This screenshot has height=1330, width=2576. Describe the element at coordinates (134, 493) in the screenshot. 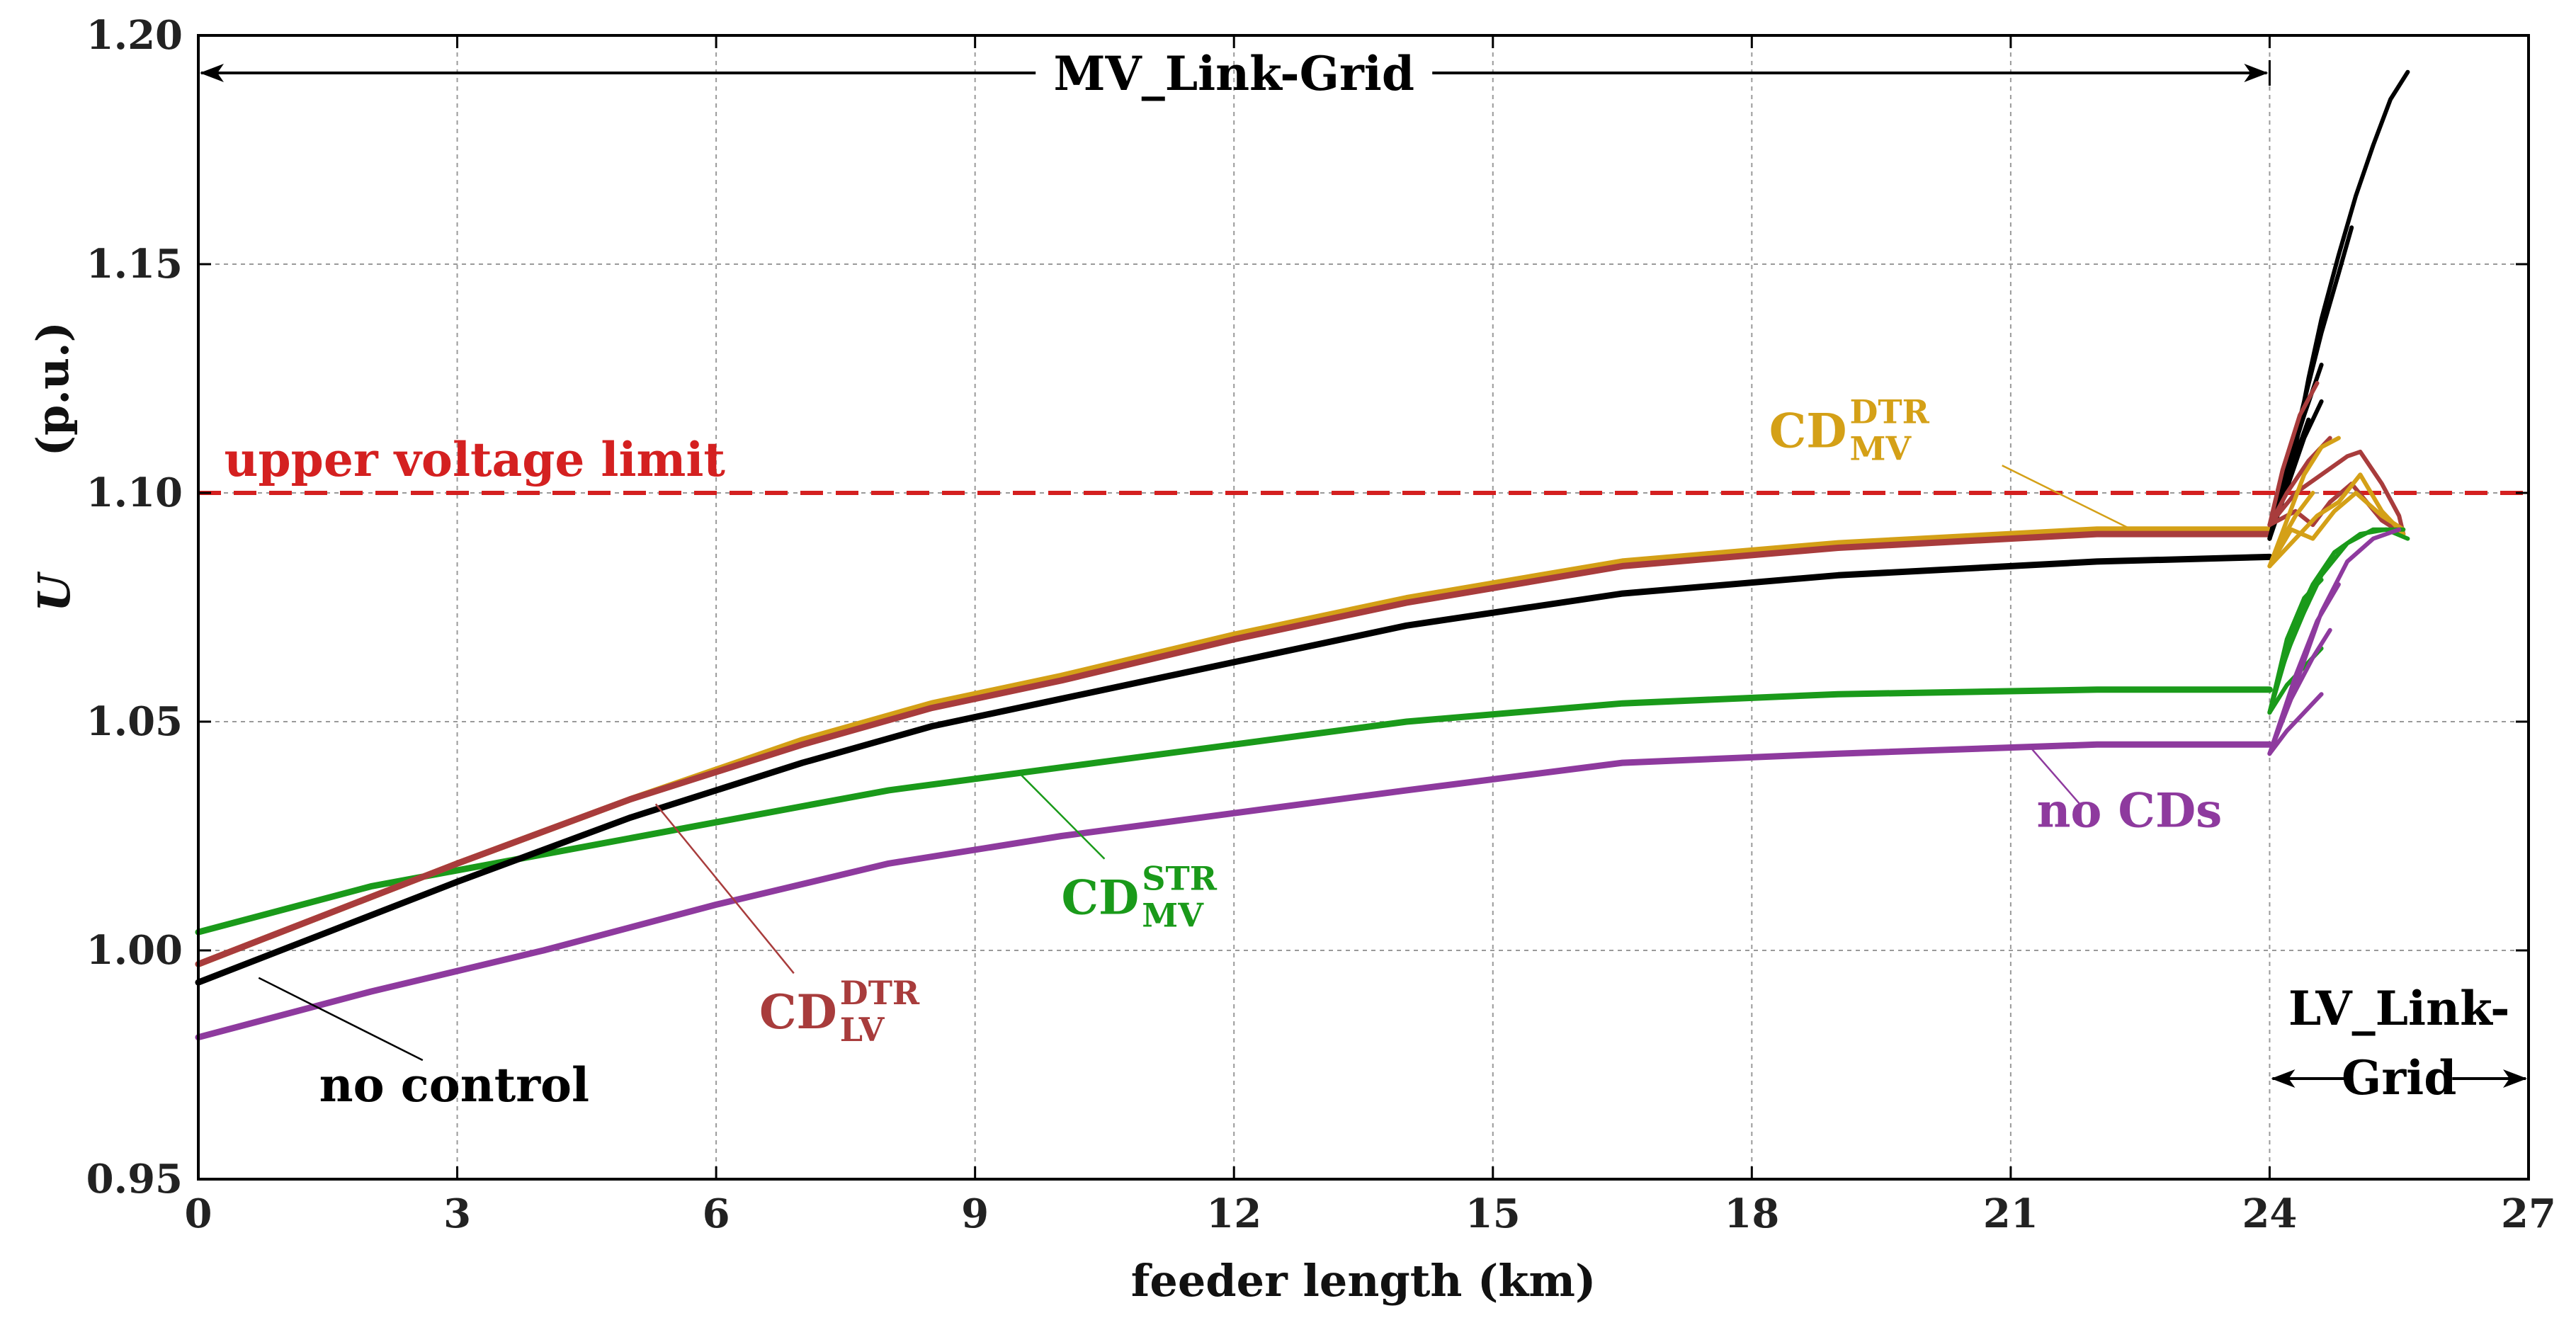

I see `y-tick-label: 1.10` at that location.